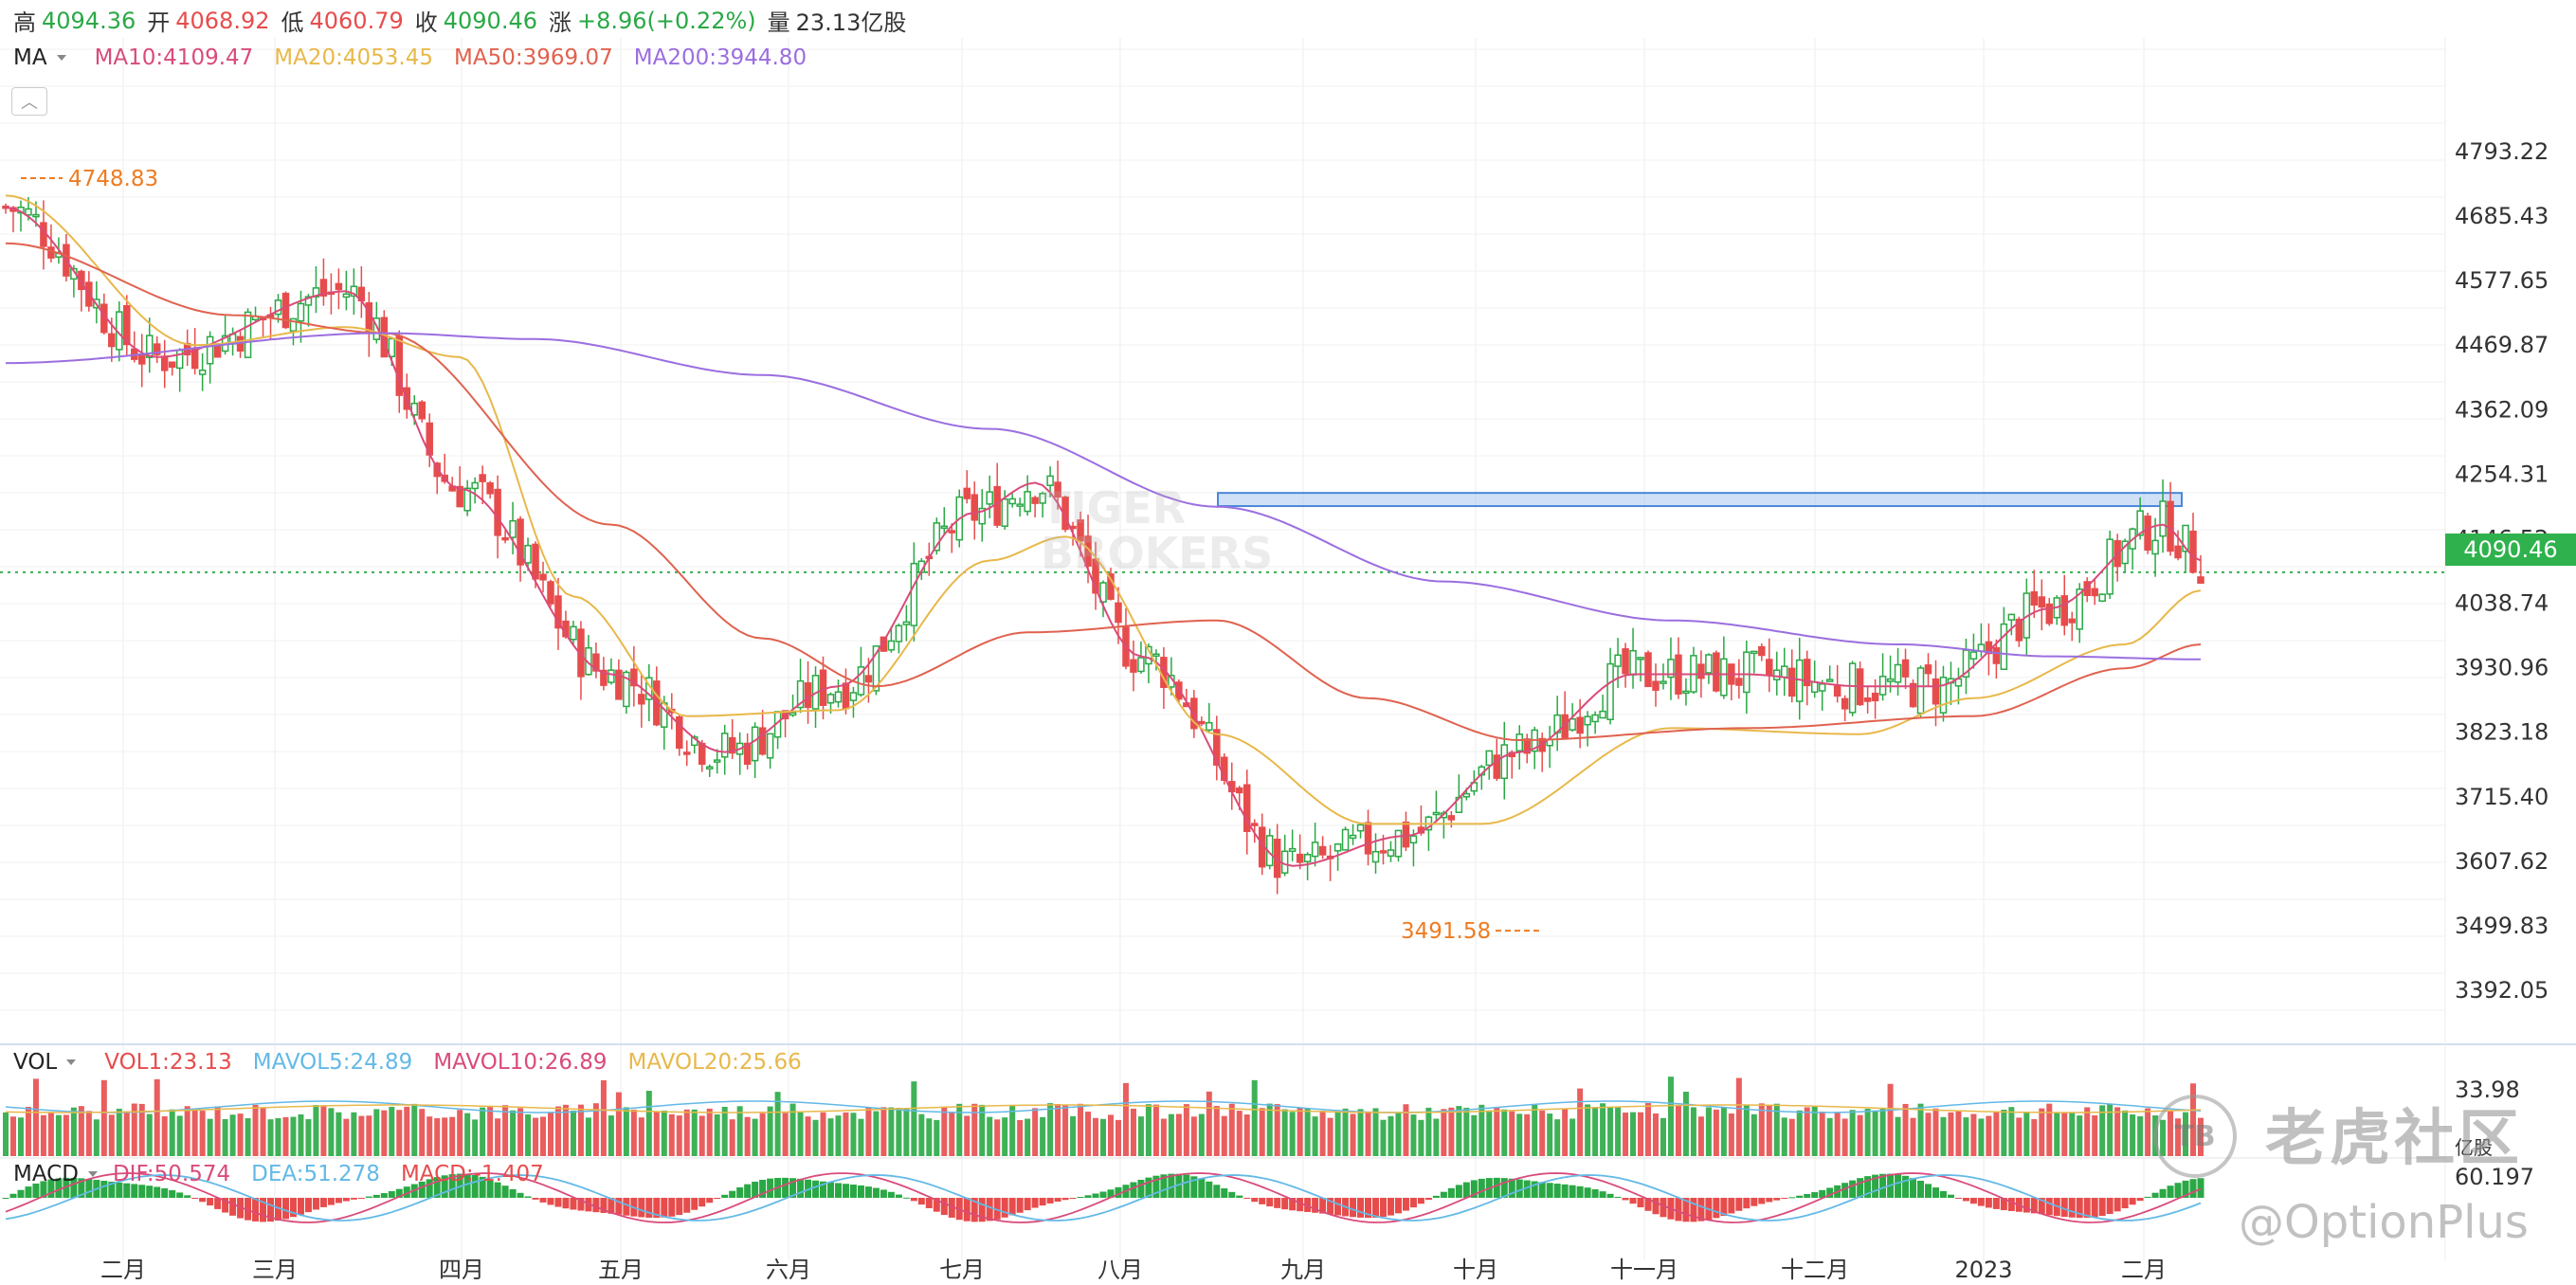  Describe the element at coordinates (46, 1174) in the screenshot. I see `macd-indicator-name: MACD` at that location.